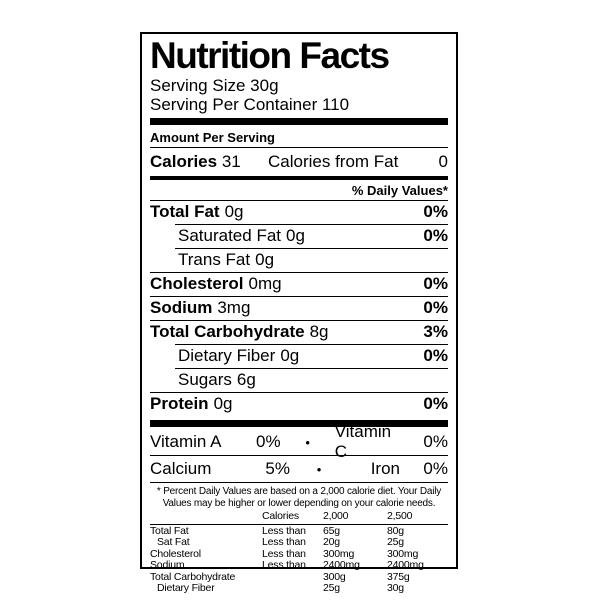 The height and width of the screenshot is (600, 600). Describe the element at coordinates (193, 576) in the screenshot. I see `reference-name: Total Carbohydrate` at that location.